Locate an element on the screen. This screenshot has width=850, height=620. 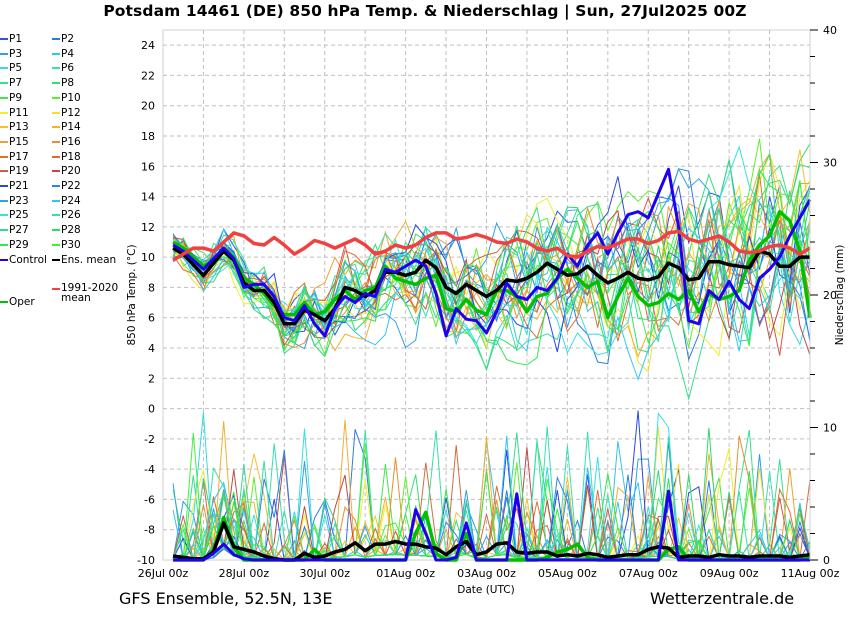
legend-item-ens-mean: Ens. mean is located at coordinates (84, 260).